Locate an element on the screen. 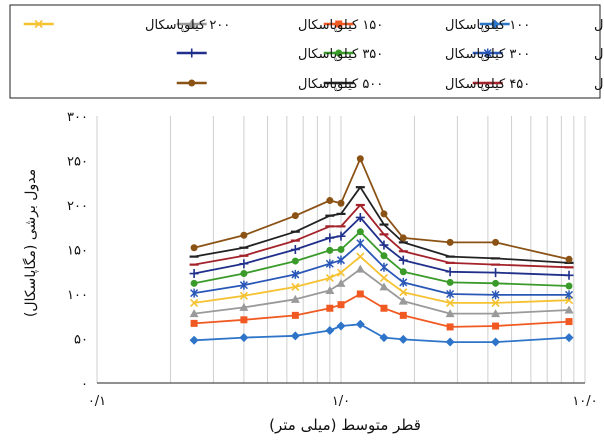 Image resolution: width=604 pixels, height=441 pixels. legend-label: ۵۰۰ کیلوپاسکال is located at coordinates (340, 84).